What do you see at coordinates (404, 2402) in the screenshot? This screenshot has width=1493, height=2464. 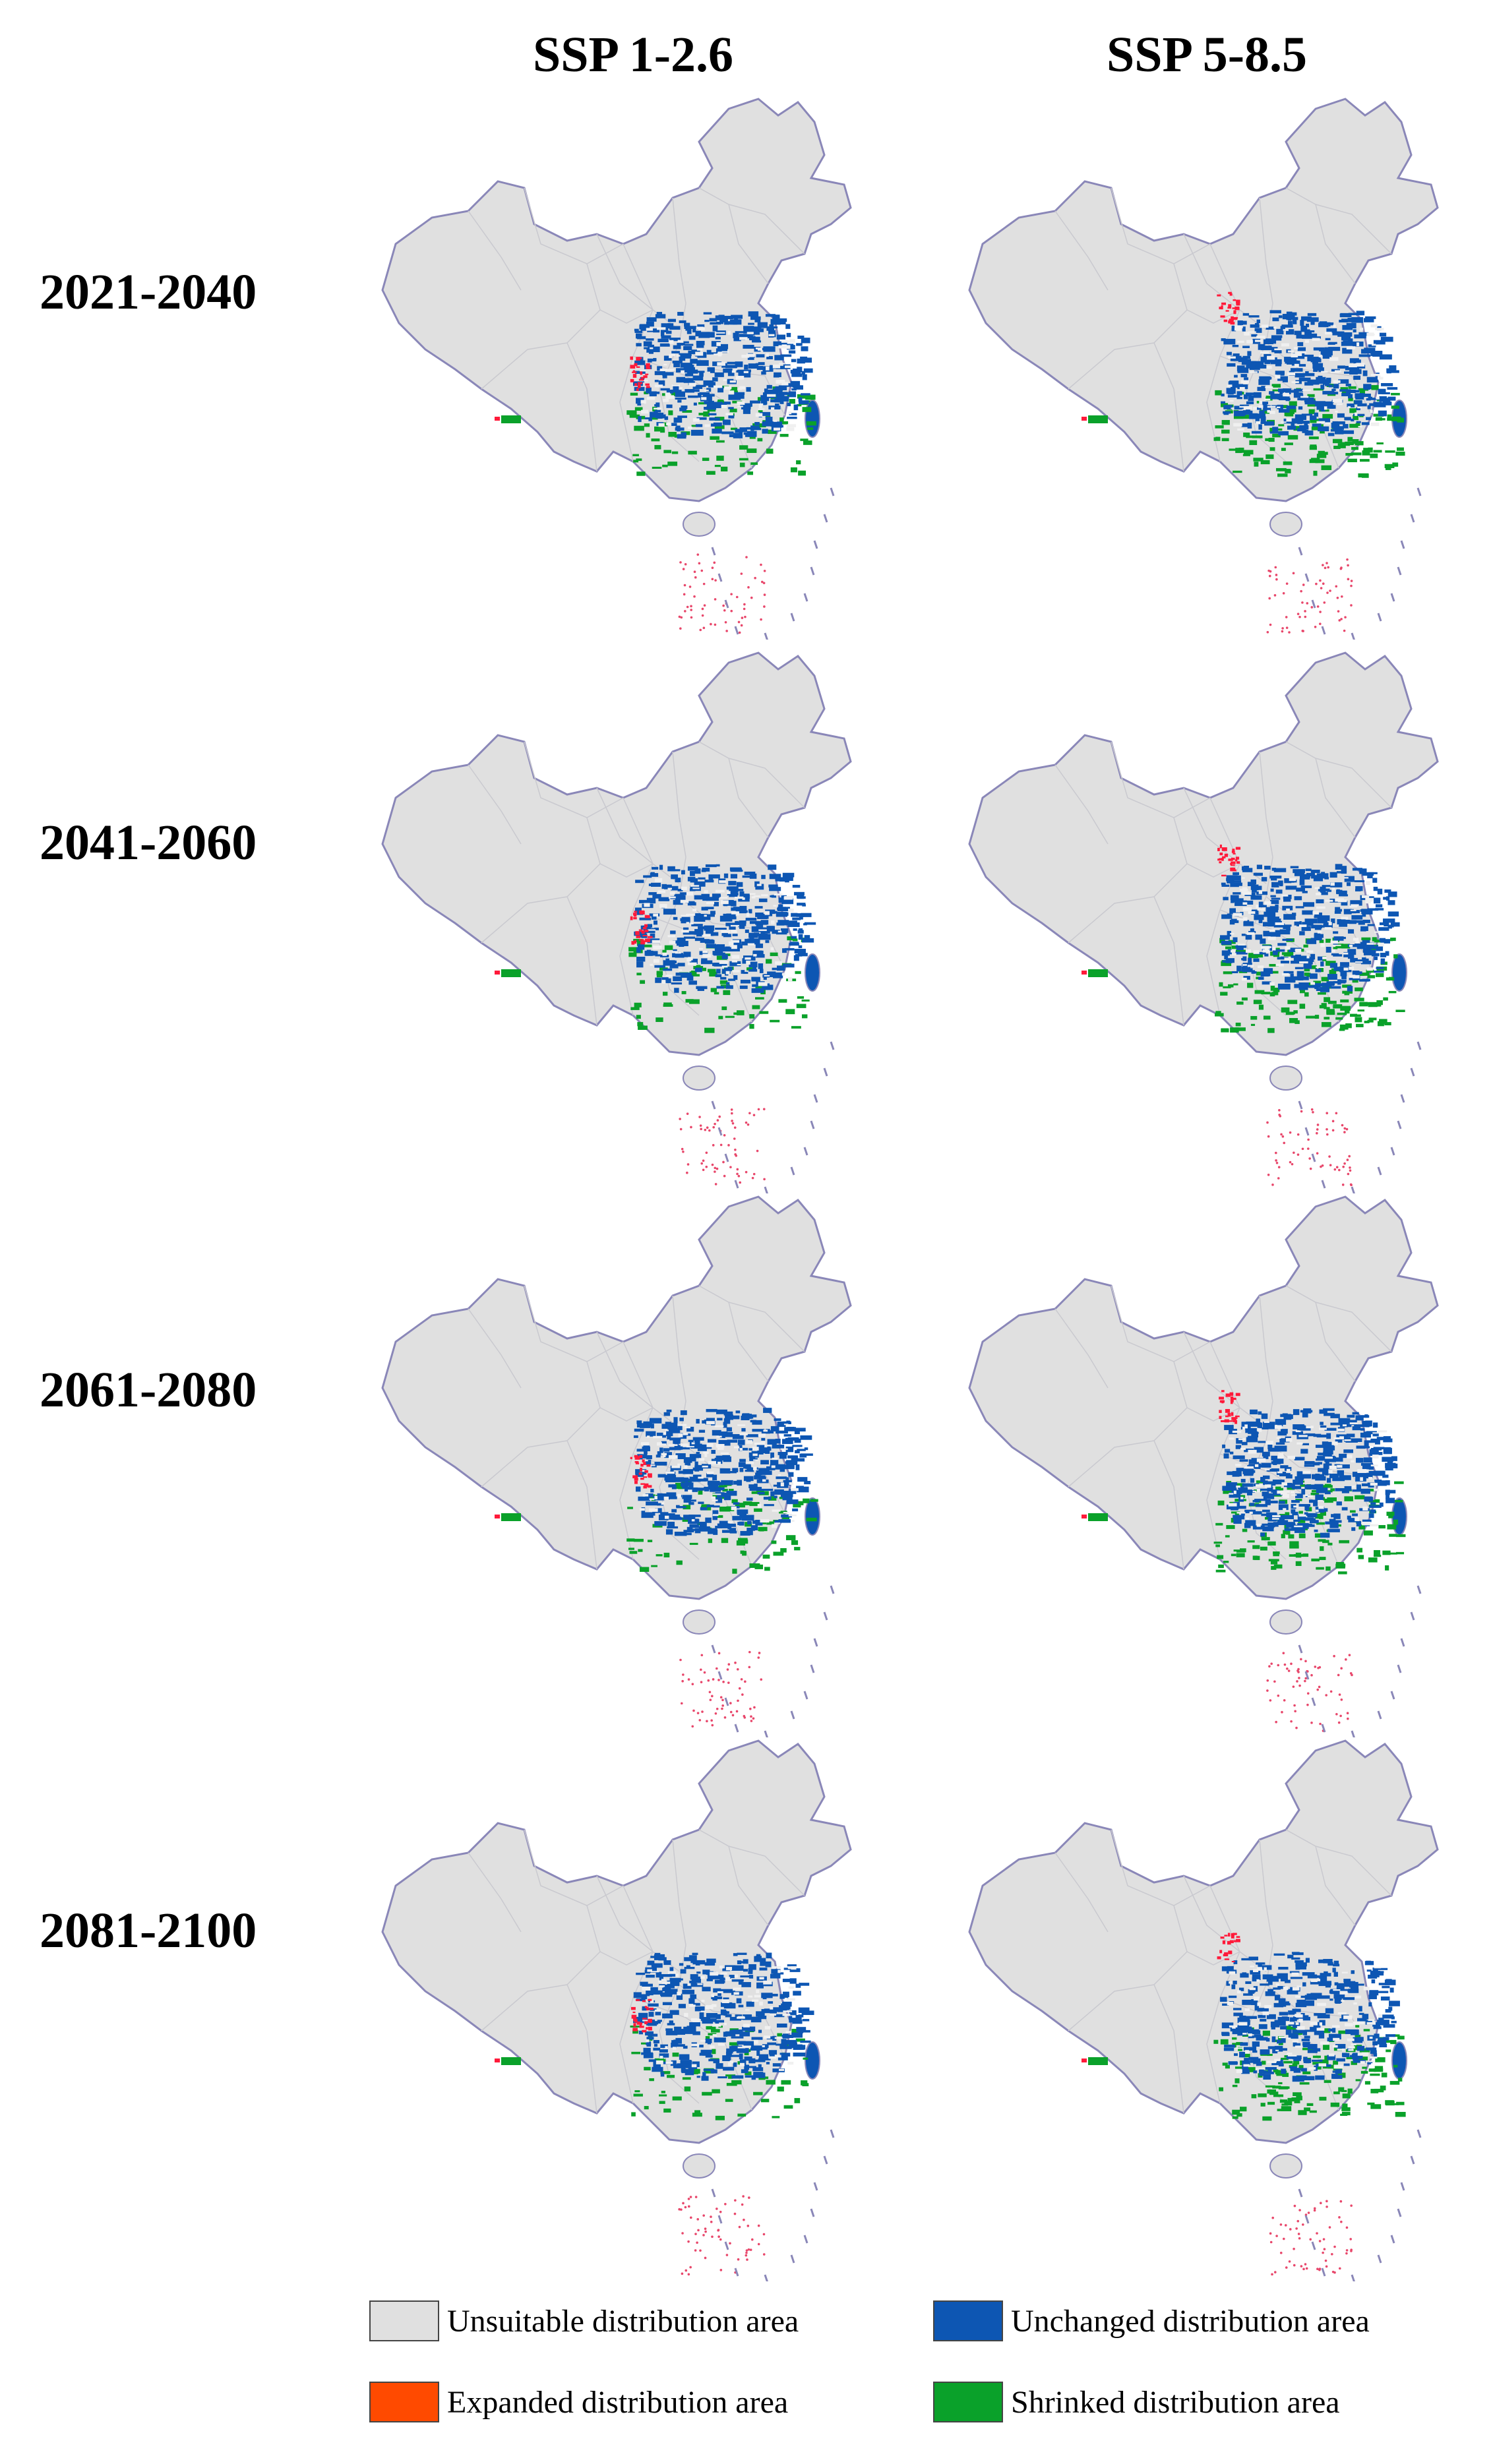 I see `legend-swatch-expanded` at bounding box center [404, 2402].